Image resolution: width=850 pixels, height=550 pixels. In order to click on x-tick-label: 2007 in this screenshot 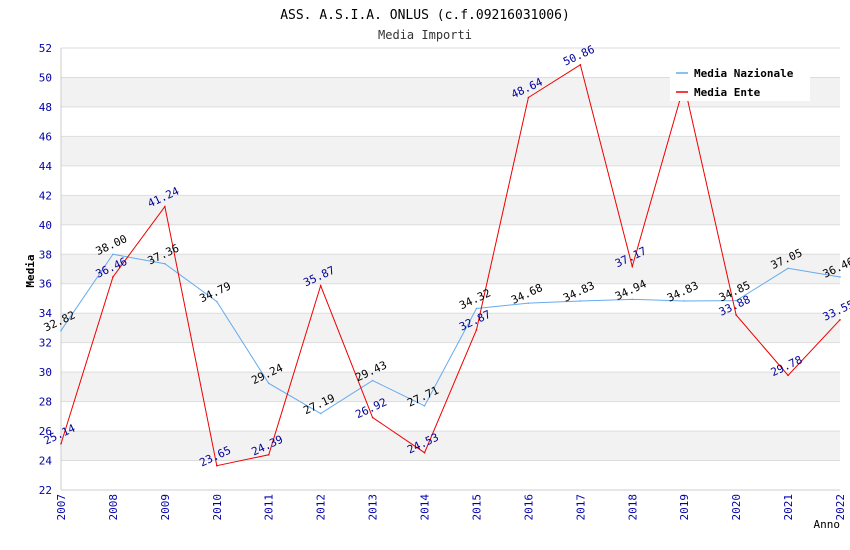, I will do `click(61, 507)`.